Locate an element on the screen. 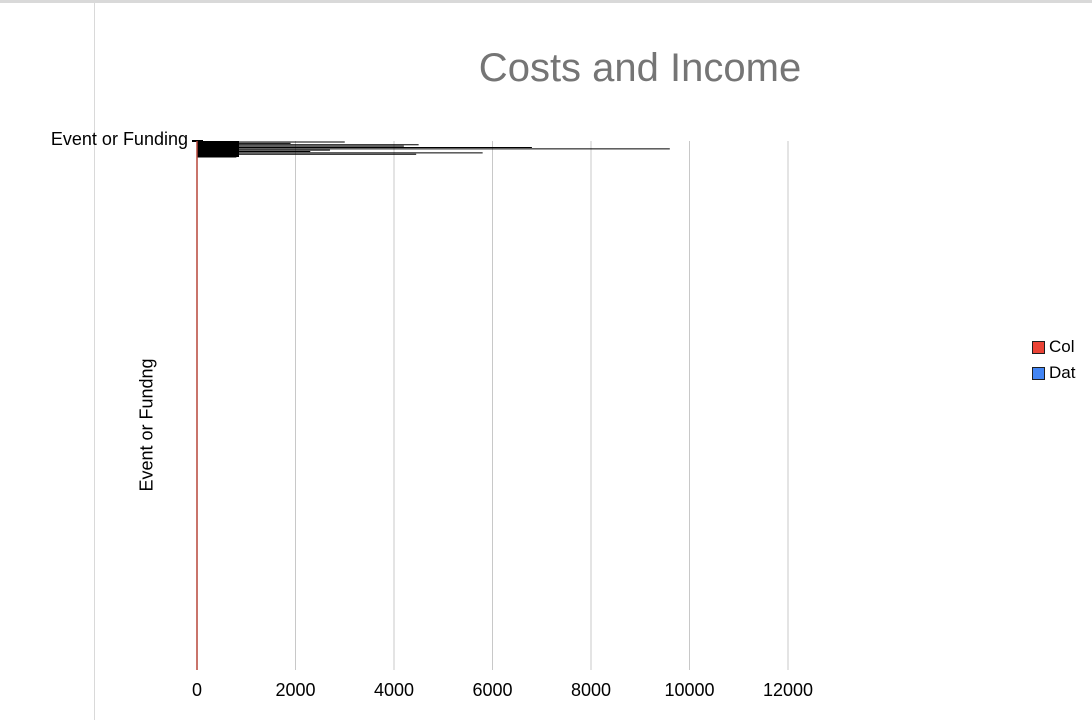 The width and height of the screenshot is (1092, 720). sheet-left-border is located at coordinates (94, 361).